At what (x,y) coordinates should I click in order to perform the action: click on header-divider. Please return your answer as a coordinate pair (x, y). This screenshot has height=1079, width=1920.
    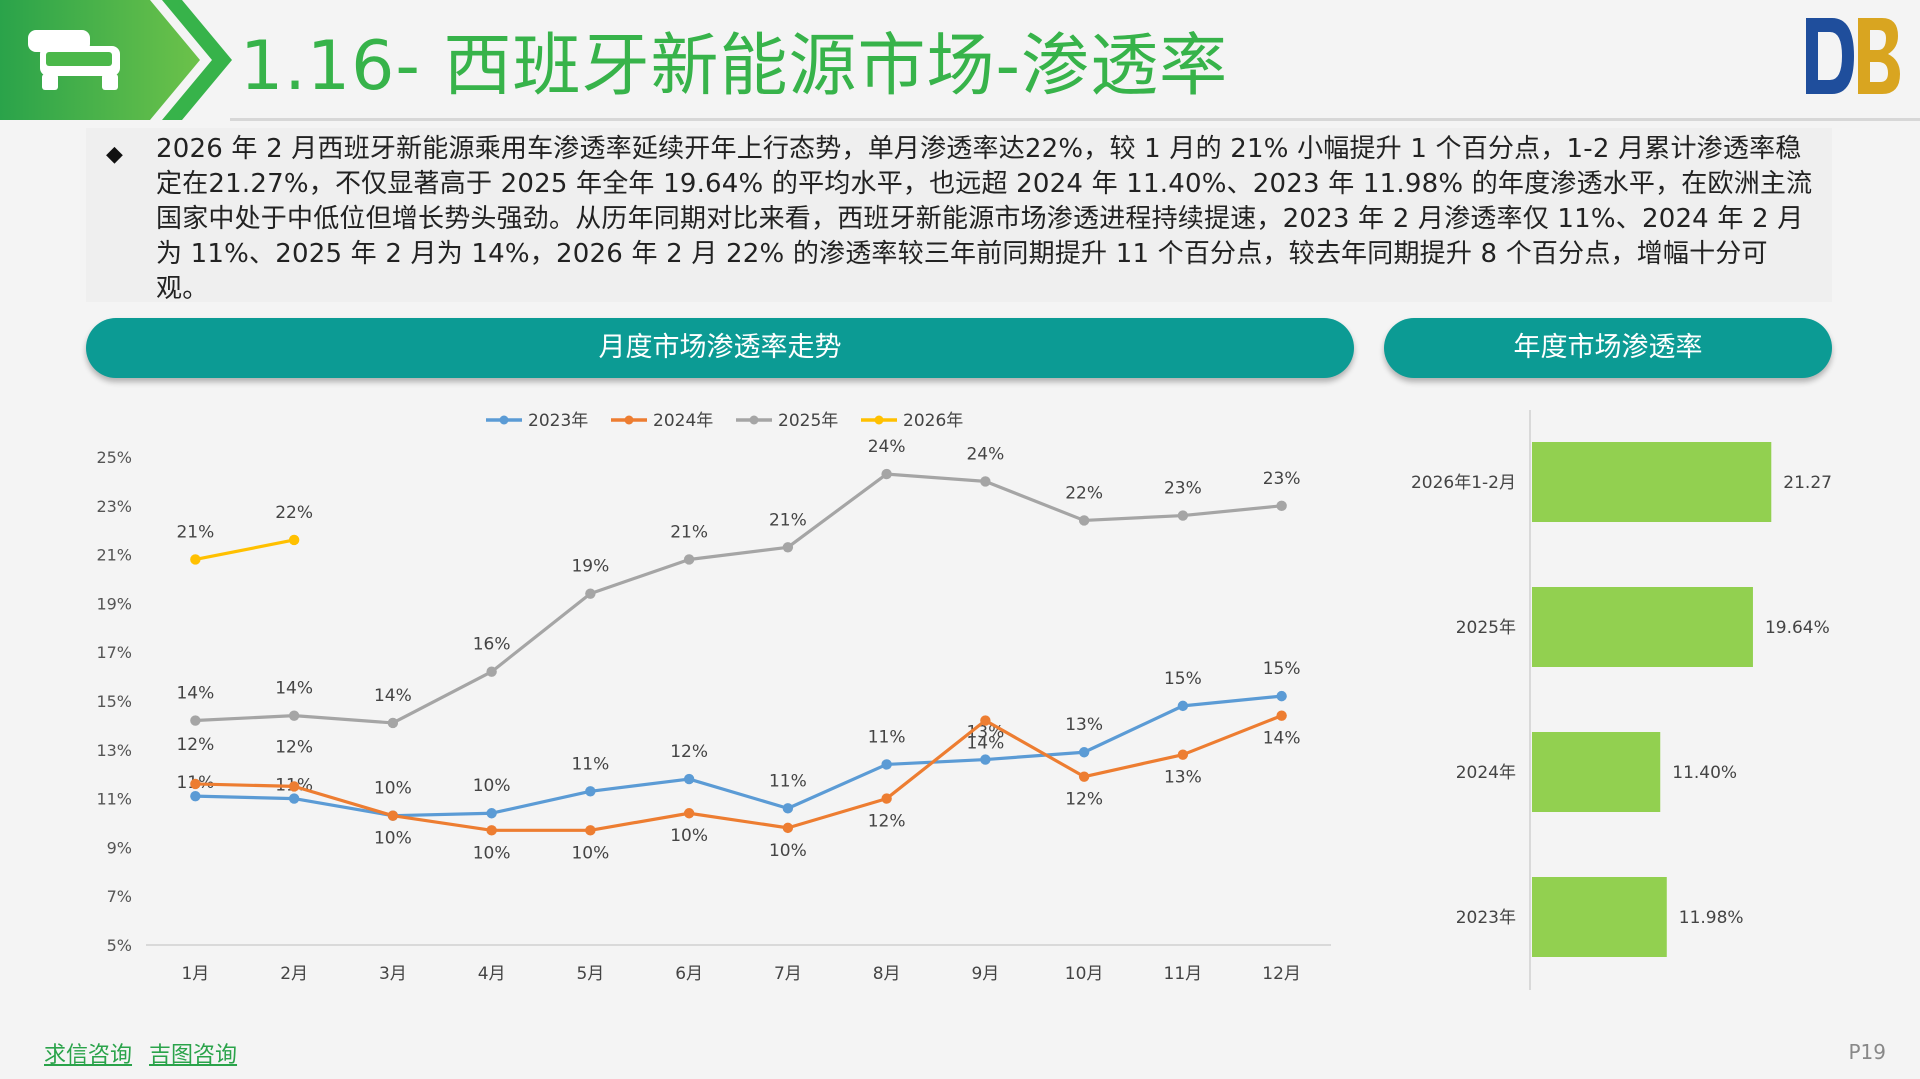
    Looking at the image, I should click on (1075, 119).